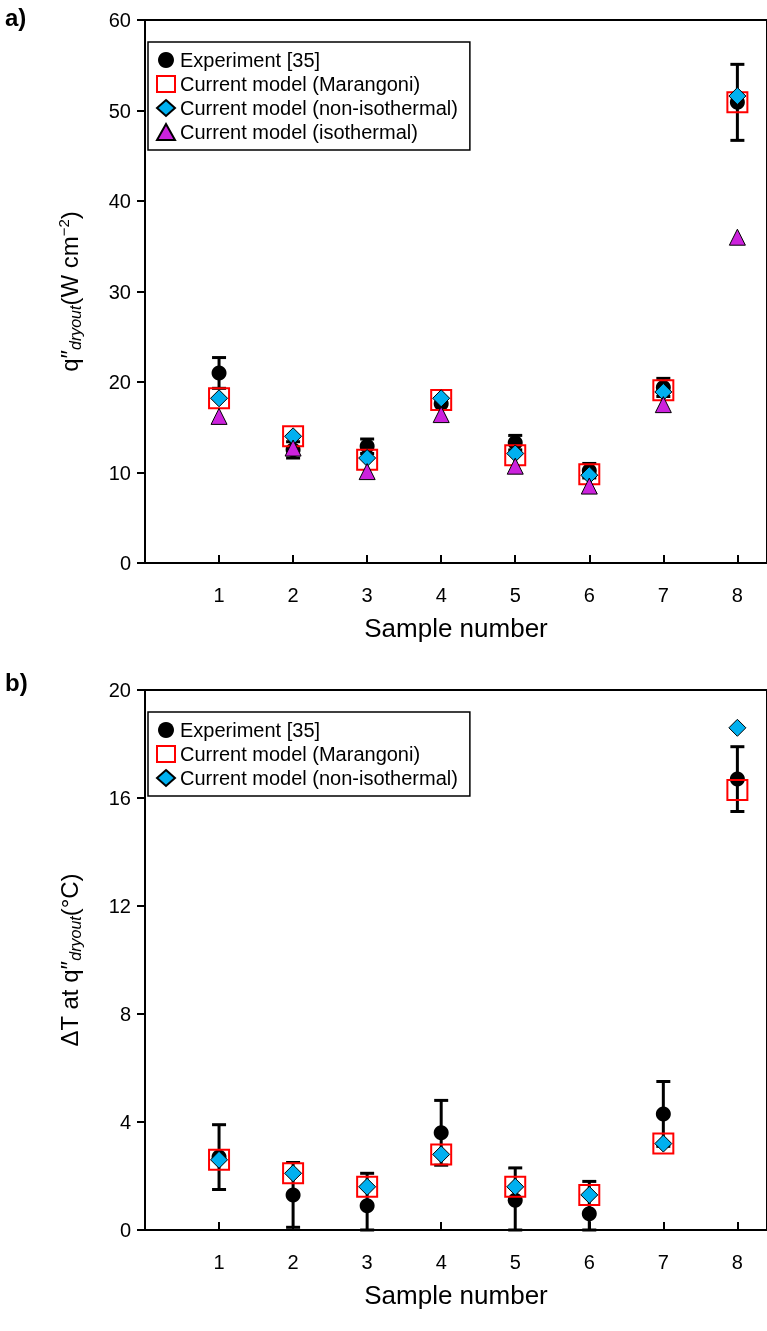 The width and height of the screenshot is (767, 1331). What do you see at coordinates (119, 291) in the screenshot?
I see `y-tick-label: 30` at bounding box center [119, 291].